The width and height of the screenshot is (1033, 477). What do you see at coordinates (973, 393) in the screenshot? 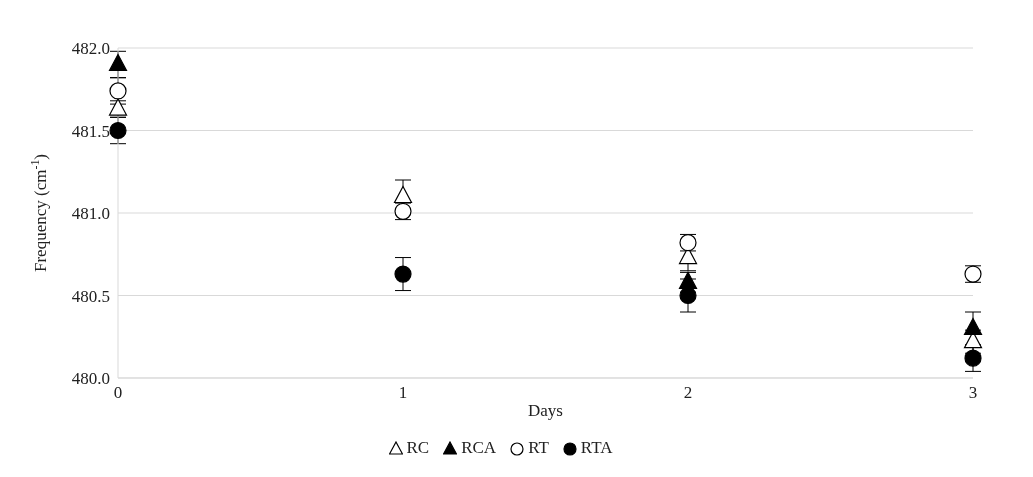
I see `x-tick-label: 3` at bounding box center [973, 393].